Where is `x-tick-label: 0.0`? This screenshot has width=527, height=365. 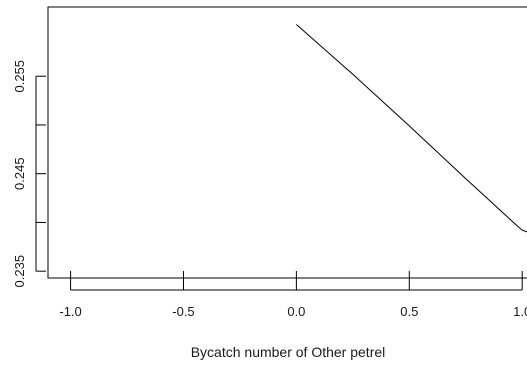 x-tick-label: 0.0 is located at coordinates (296, 311).